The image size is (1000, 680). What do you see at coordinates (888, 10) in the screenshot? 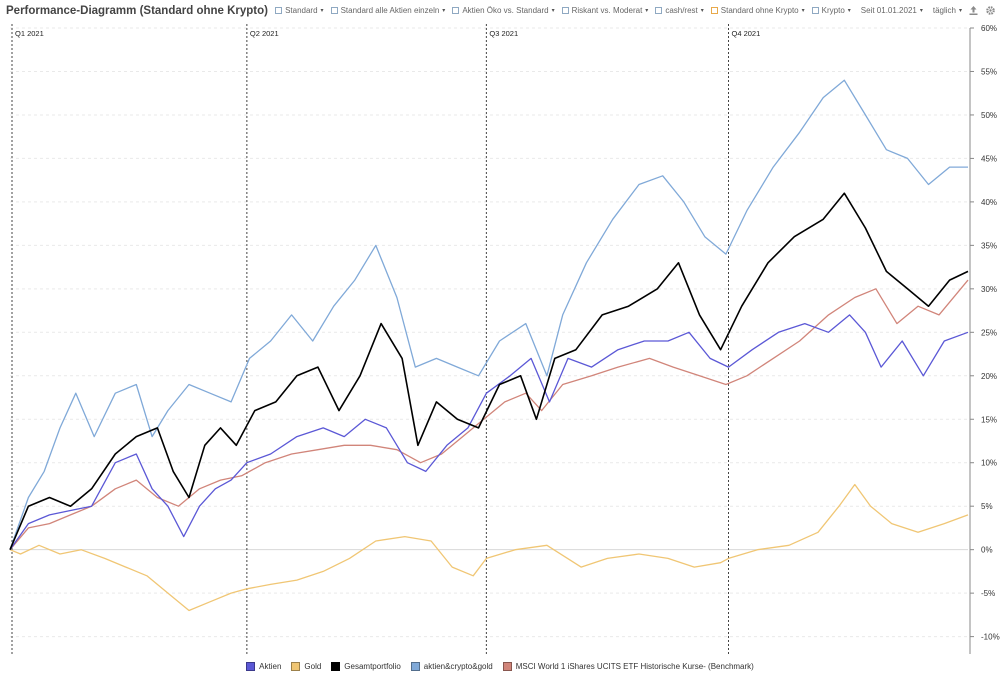
I see `since-label: Seit 01.01.2021` at bounding box center [888, 10].